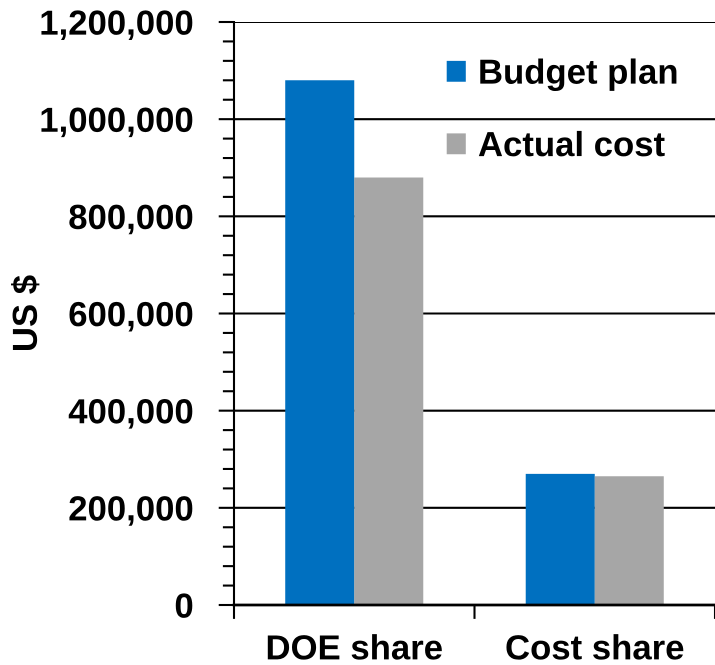 This screenshot has width=715, height=665. I want to click on x-tick-label: DOE share, so click(355, 647).